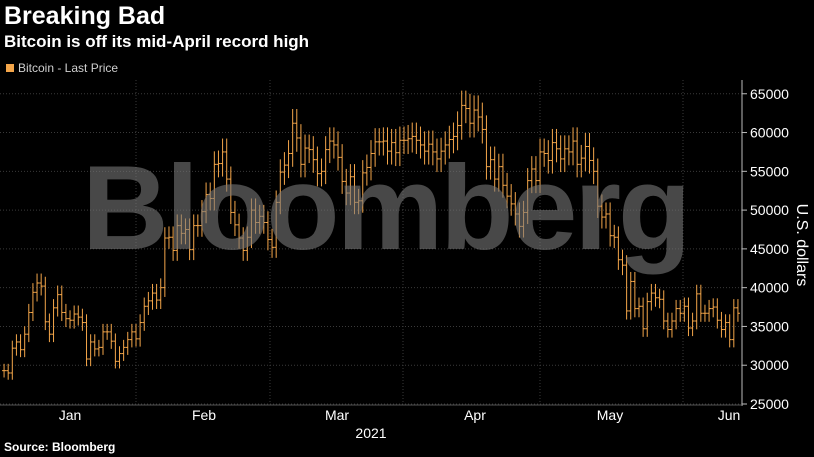 The image size is (814, 457). What do you see at coordinates (204, 415) in the screenshot?
I see `x-tick-label: Feb` at bounding box center [204, 415].